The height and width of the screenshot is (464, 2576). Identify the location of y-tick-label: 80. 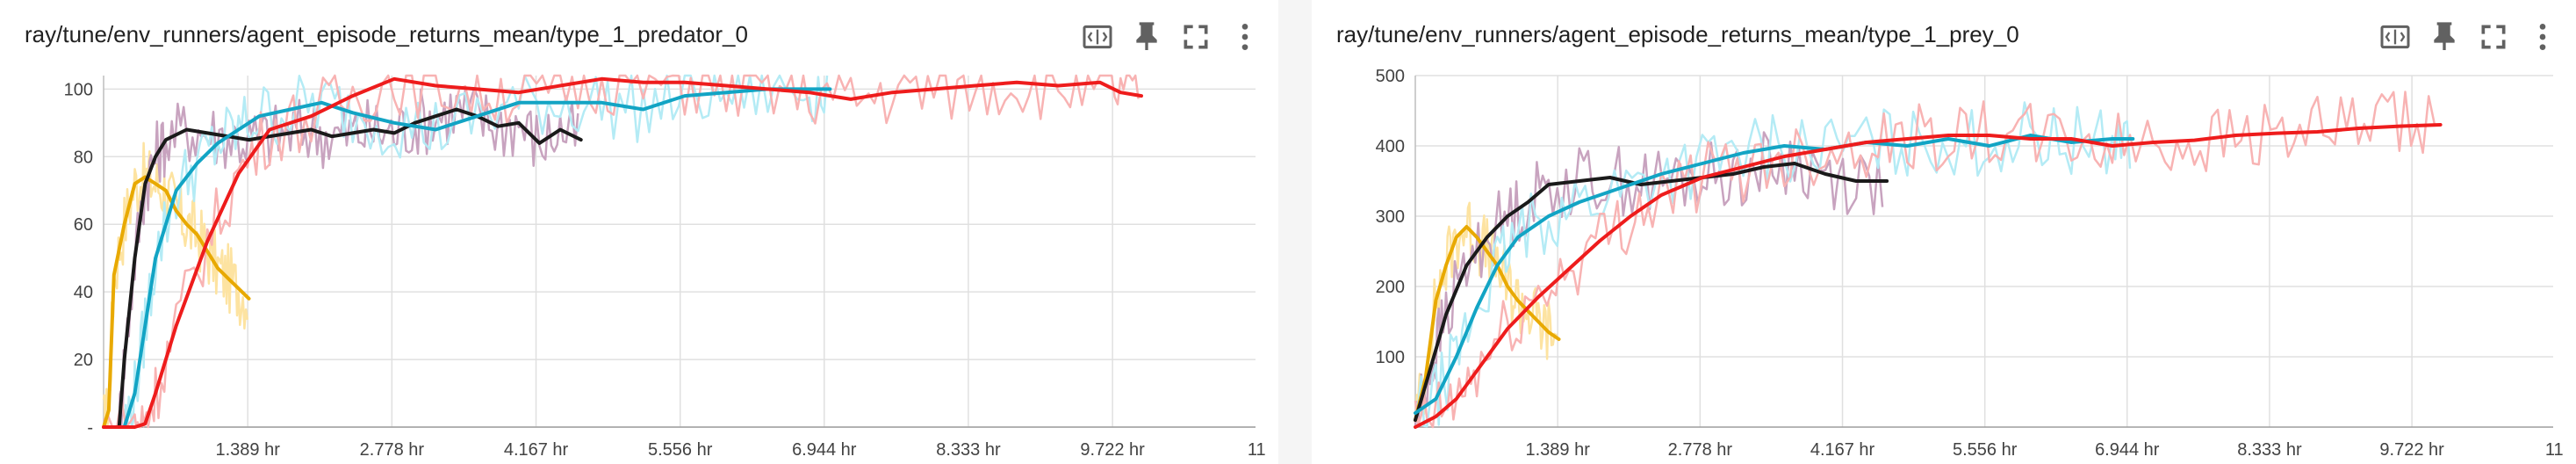
(83, 158).